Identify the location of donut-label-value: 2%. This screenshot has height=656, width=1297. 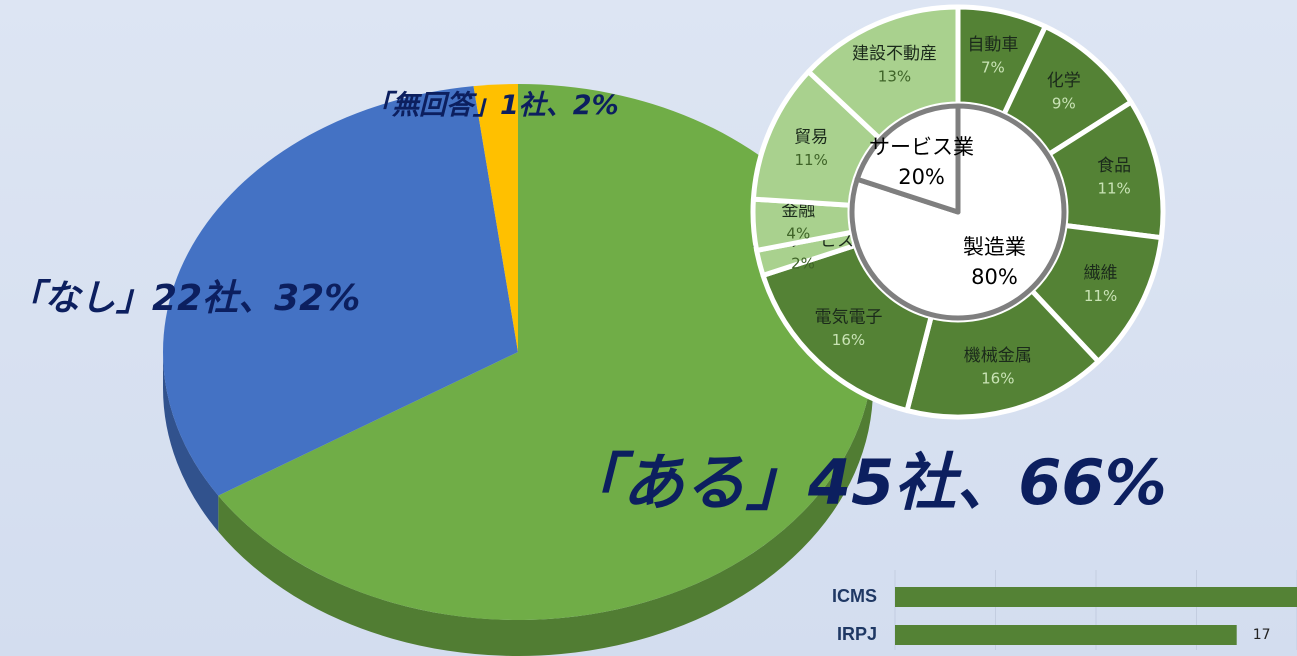
(803, 263).